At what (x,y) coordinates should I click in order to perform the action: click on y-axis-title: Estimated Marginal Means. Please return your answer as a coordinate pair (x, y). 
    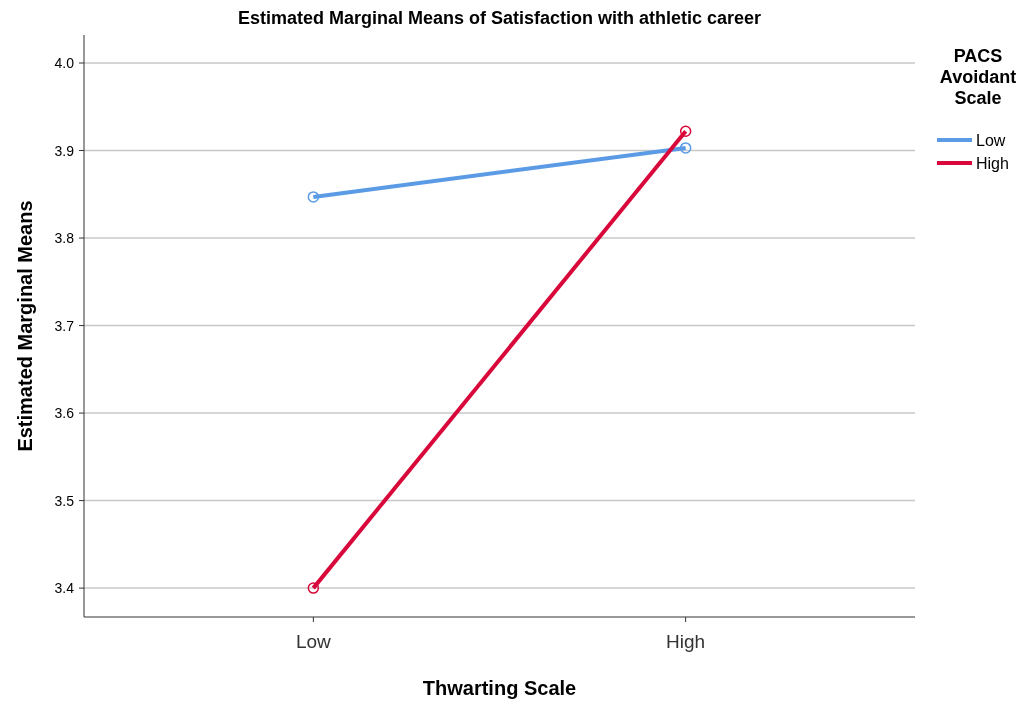
    Looking at the image, I should click on (25, 326).